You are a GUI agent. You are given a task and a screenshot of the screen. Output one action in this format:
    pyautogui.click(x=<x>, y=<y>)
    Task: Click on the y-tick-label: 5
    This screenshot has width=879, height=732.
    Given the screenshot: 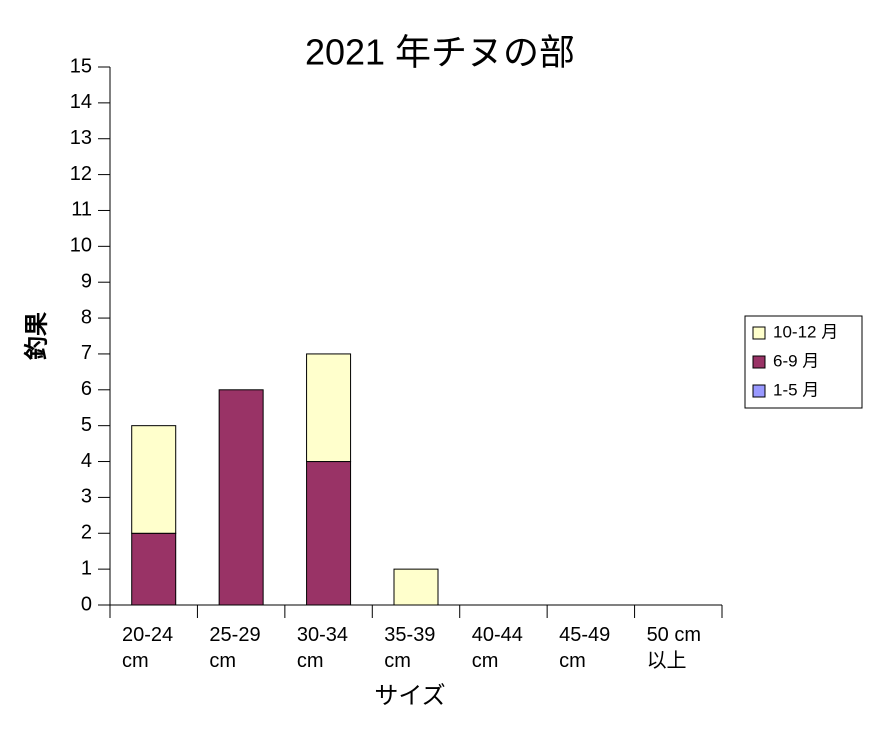 What is the action you would take?
    pyautogui.click(x=86, y=425)
    